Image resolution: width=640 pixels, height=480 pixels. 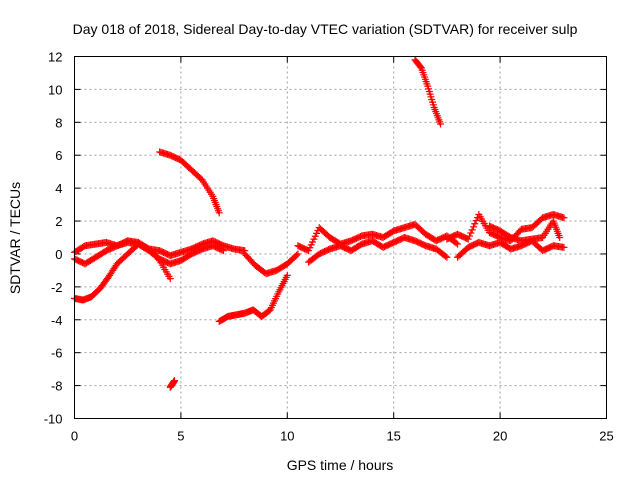 What do you see at coordinates (511, 249) in the screenshot?
I see `series-track-l` at bounding box center [511, 249].